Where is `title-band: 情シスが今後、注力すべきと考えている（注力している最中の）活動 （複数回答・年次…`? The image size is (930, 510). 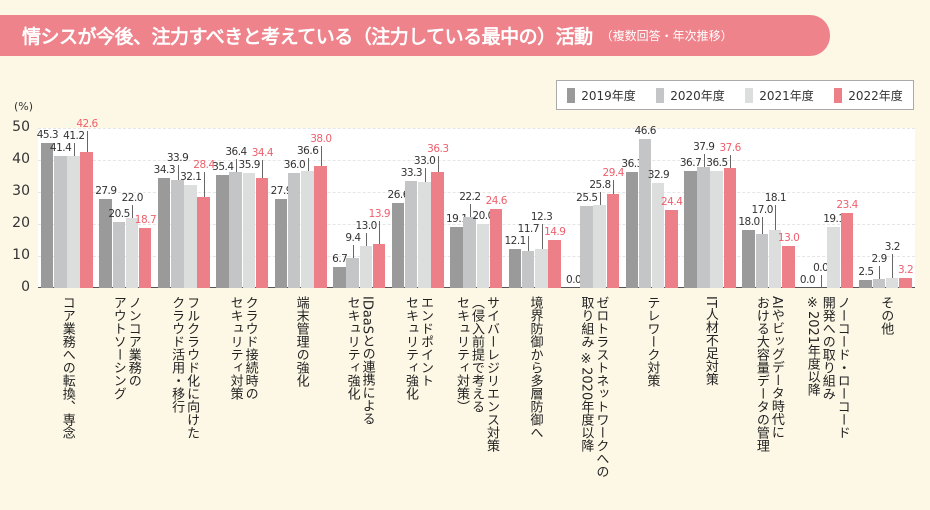 title-band: 情シスが今後、注力すべきと考えている（注力している最中の）活動 （複数回答・年次… is located at coordinates (415, 35).